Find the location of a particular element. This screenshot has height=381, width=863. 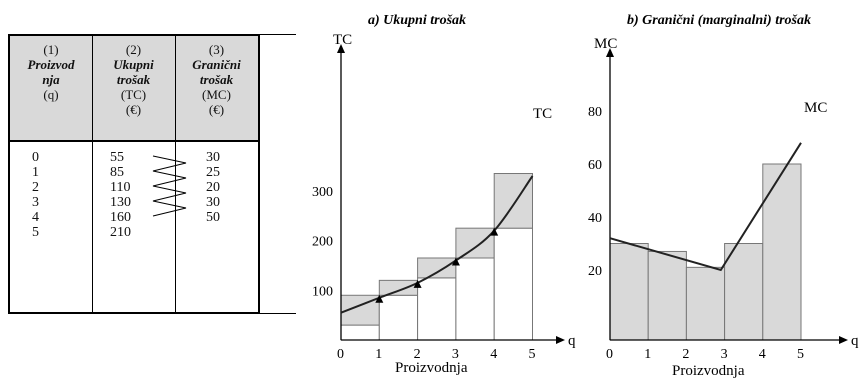

header-output-name: Proizvod is located at coordinates (51, 64).